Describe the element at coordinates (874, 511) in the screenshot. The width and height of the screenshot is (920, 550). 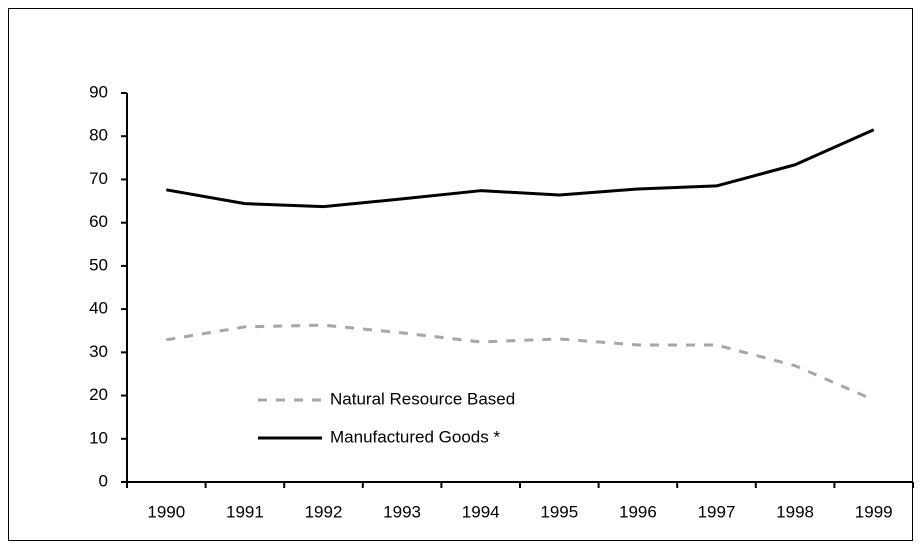
I see `x-tick-label: 1999` at that location.